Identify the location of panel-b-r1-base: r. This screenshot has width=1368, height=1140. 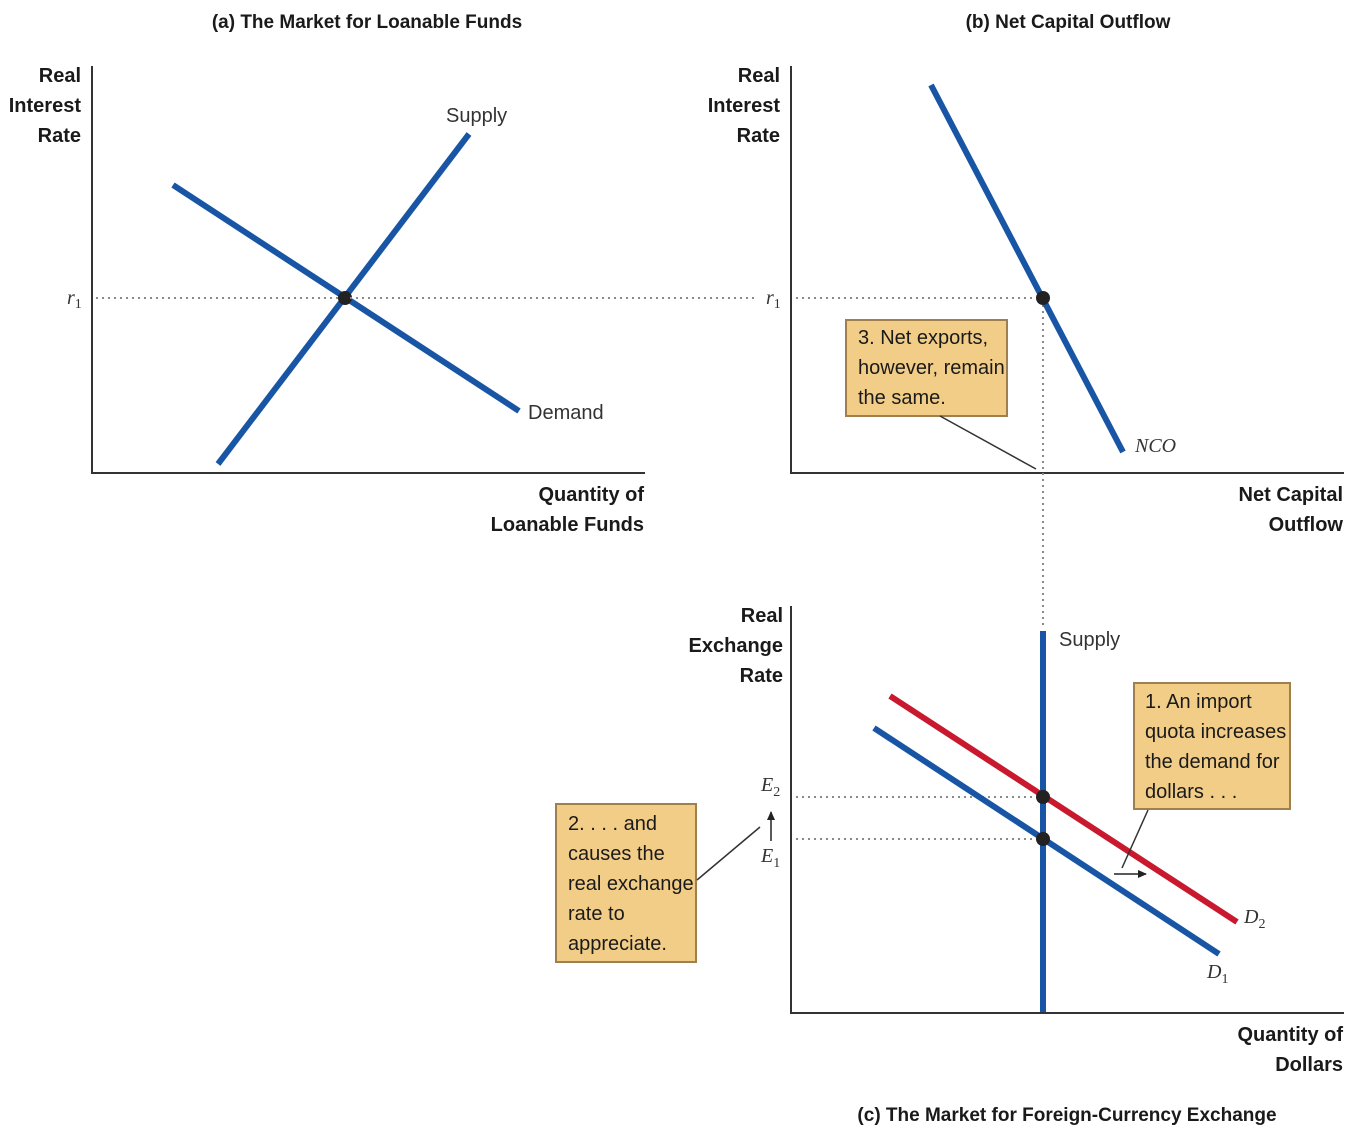
(770, 298).